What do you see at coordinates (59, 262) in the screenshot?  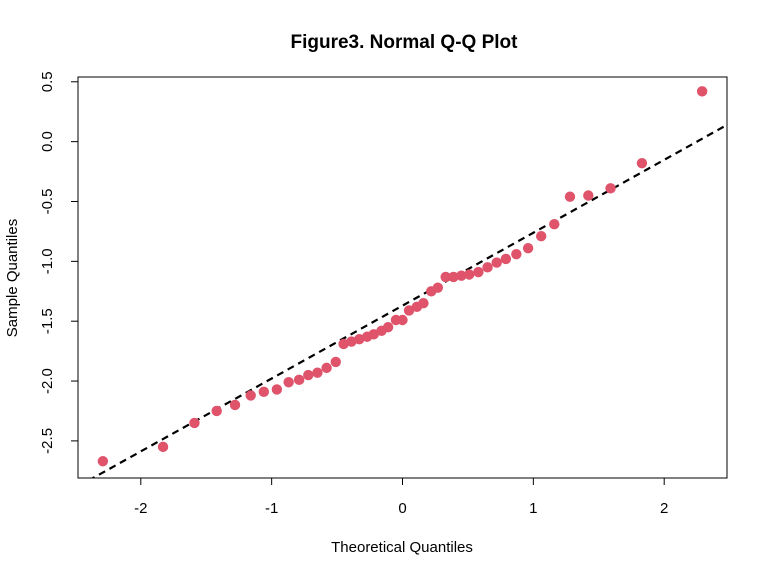 I see `y-axis: -2.5 -2.0 -1.5 -1.0 -0.5 0.0 0.5` at bounding box center [59, 262].